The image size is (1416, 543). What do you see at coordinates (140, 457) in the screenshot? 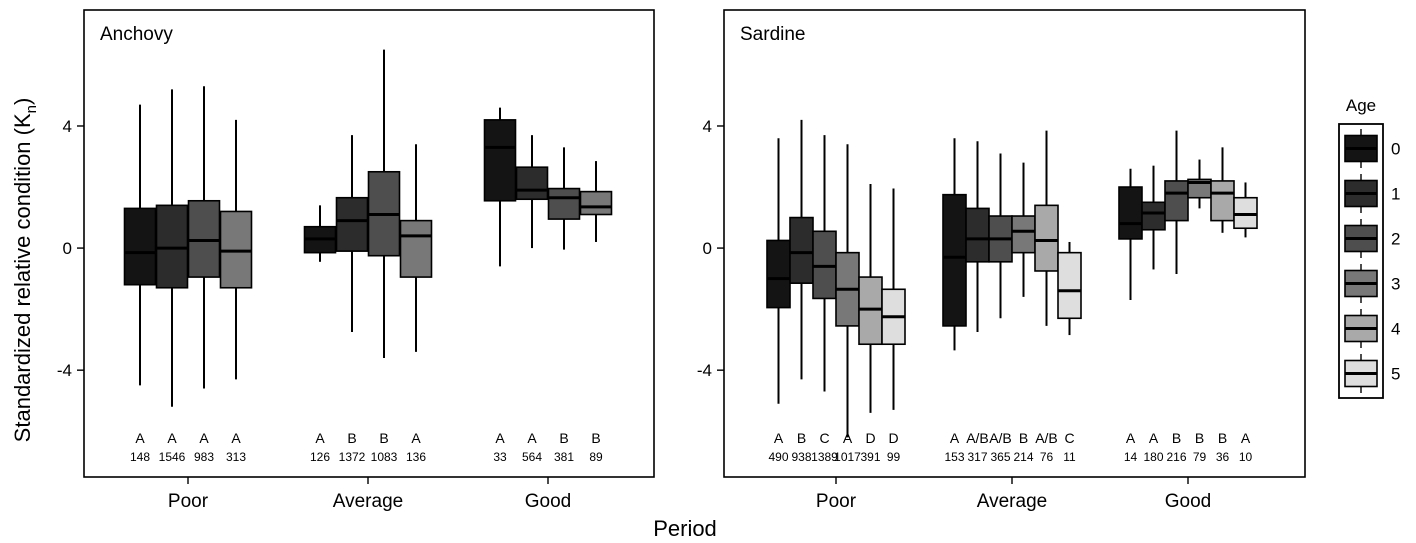
I see `sample-size: 148` at bounding box center [140, 457].